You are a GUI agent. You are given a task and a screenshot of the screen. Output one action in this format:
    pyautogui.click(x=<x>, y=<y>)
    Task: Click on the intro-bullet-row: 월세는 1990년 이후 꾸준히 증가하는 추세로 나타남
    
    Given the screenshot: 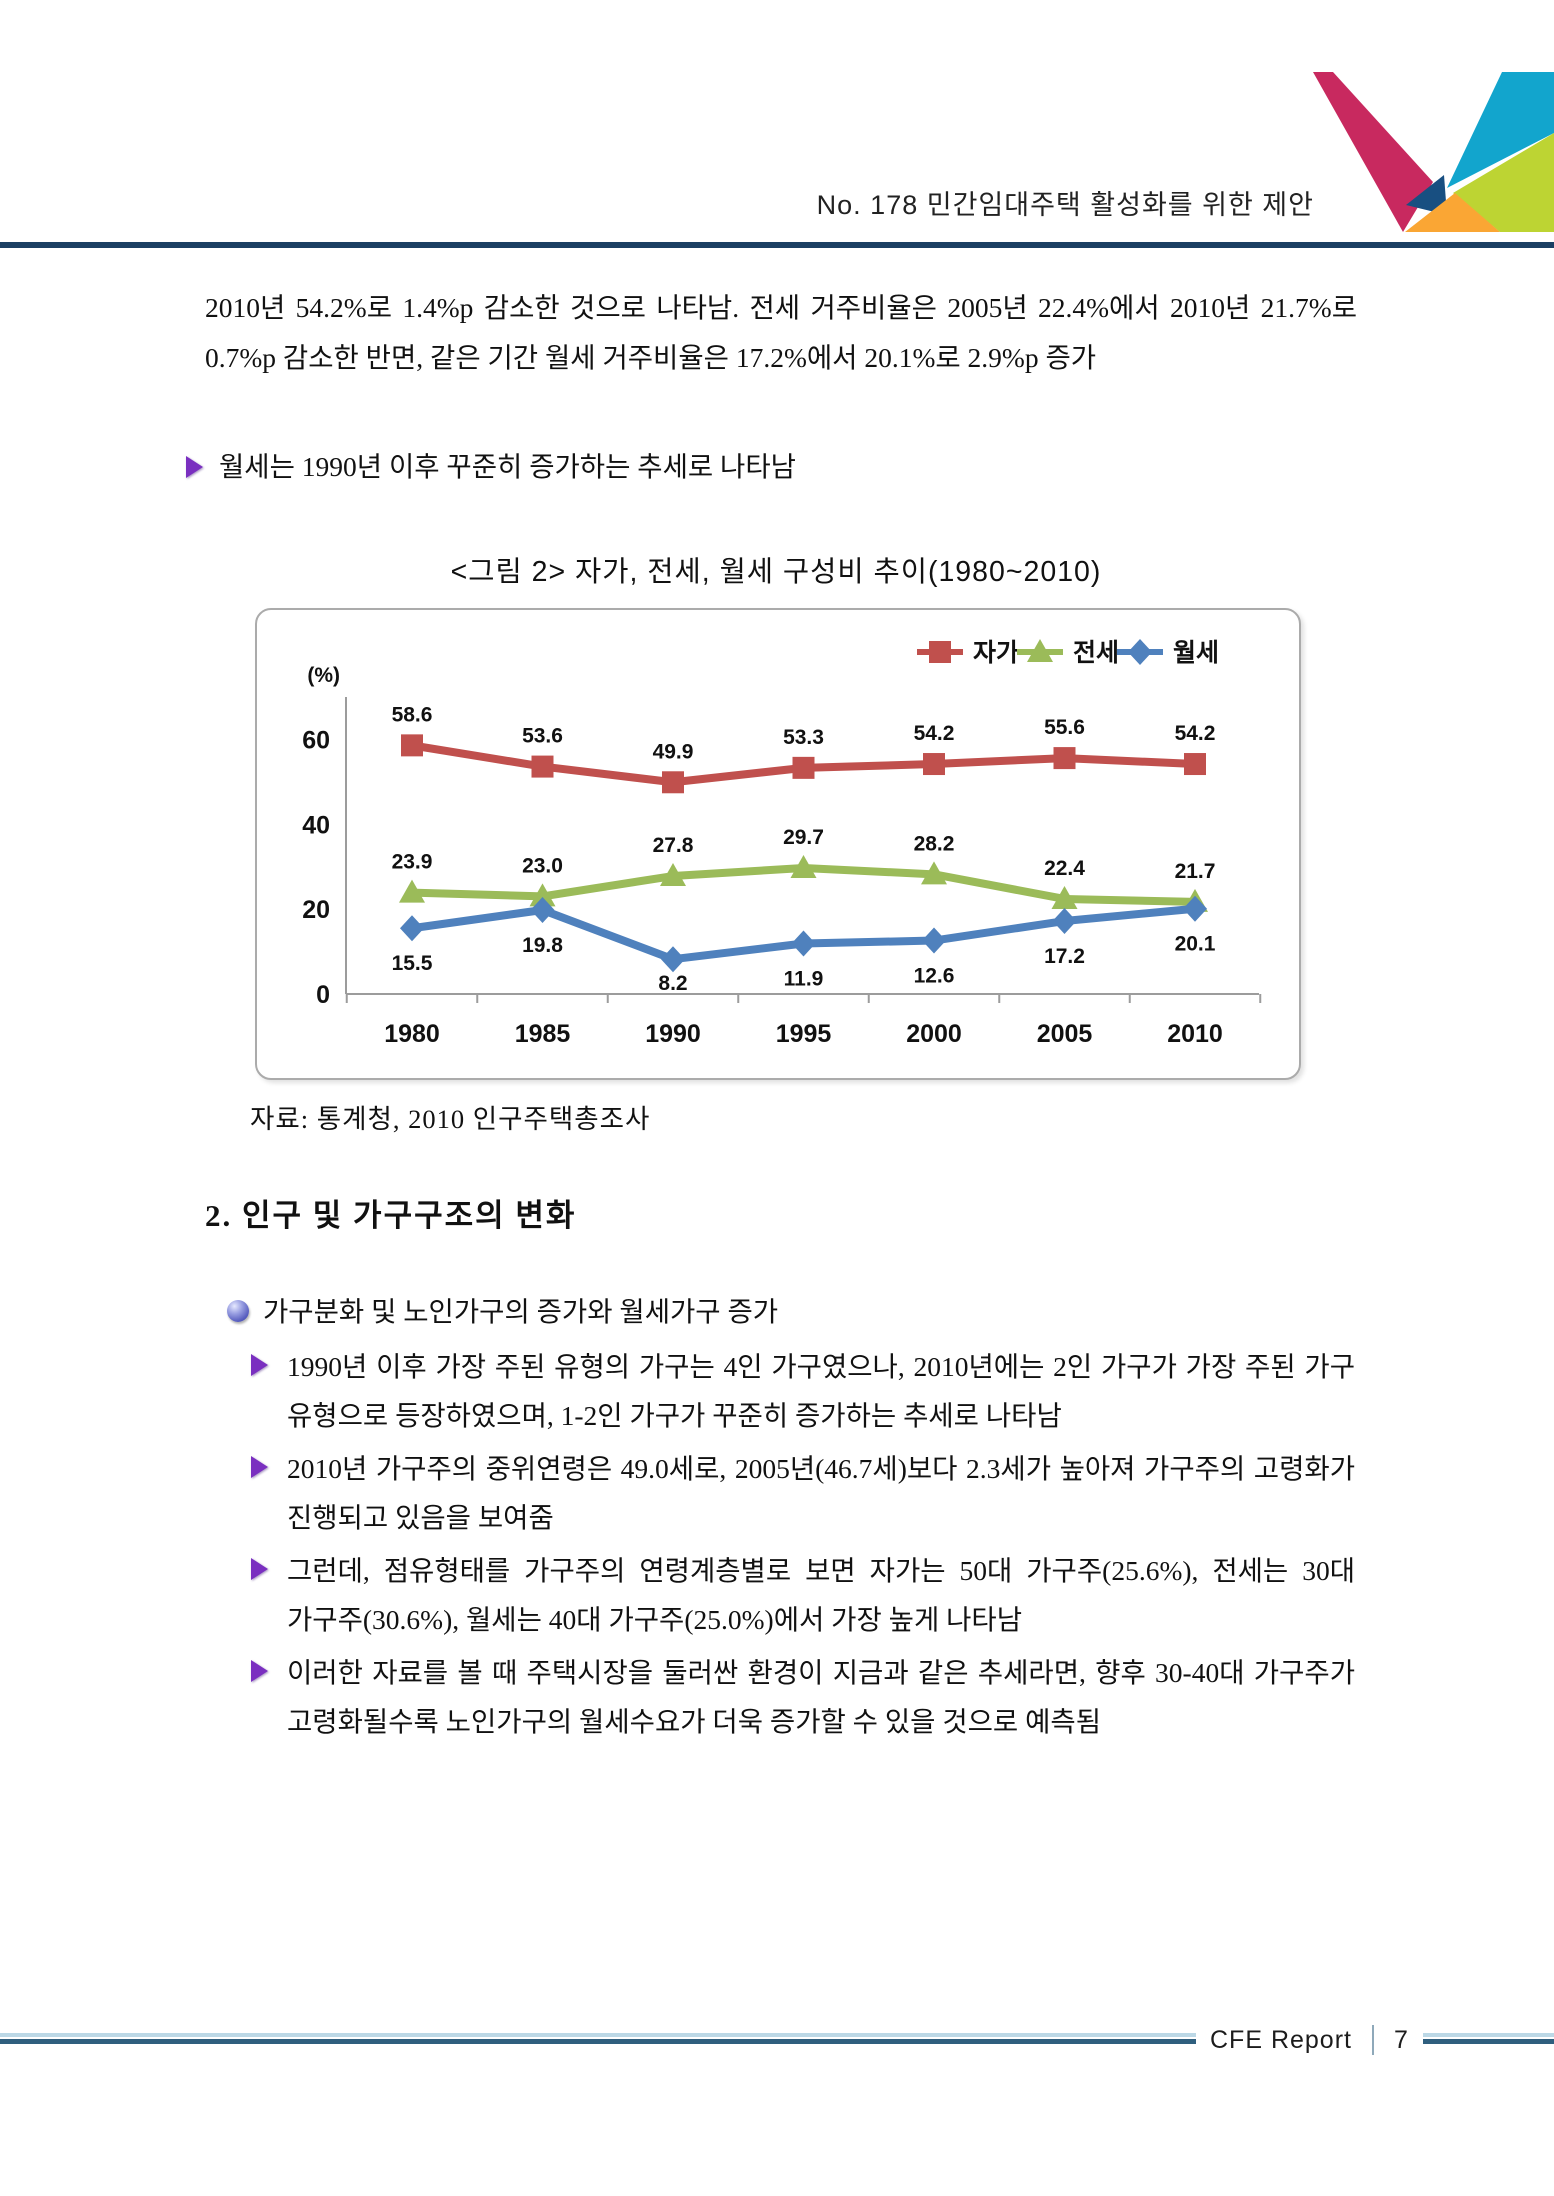 What is the action you would take?
    pyautogui.click(x=786, y=467)
    